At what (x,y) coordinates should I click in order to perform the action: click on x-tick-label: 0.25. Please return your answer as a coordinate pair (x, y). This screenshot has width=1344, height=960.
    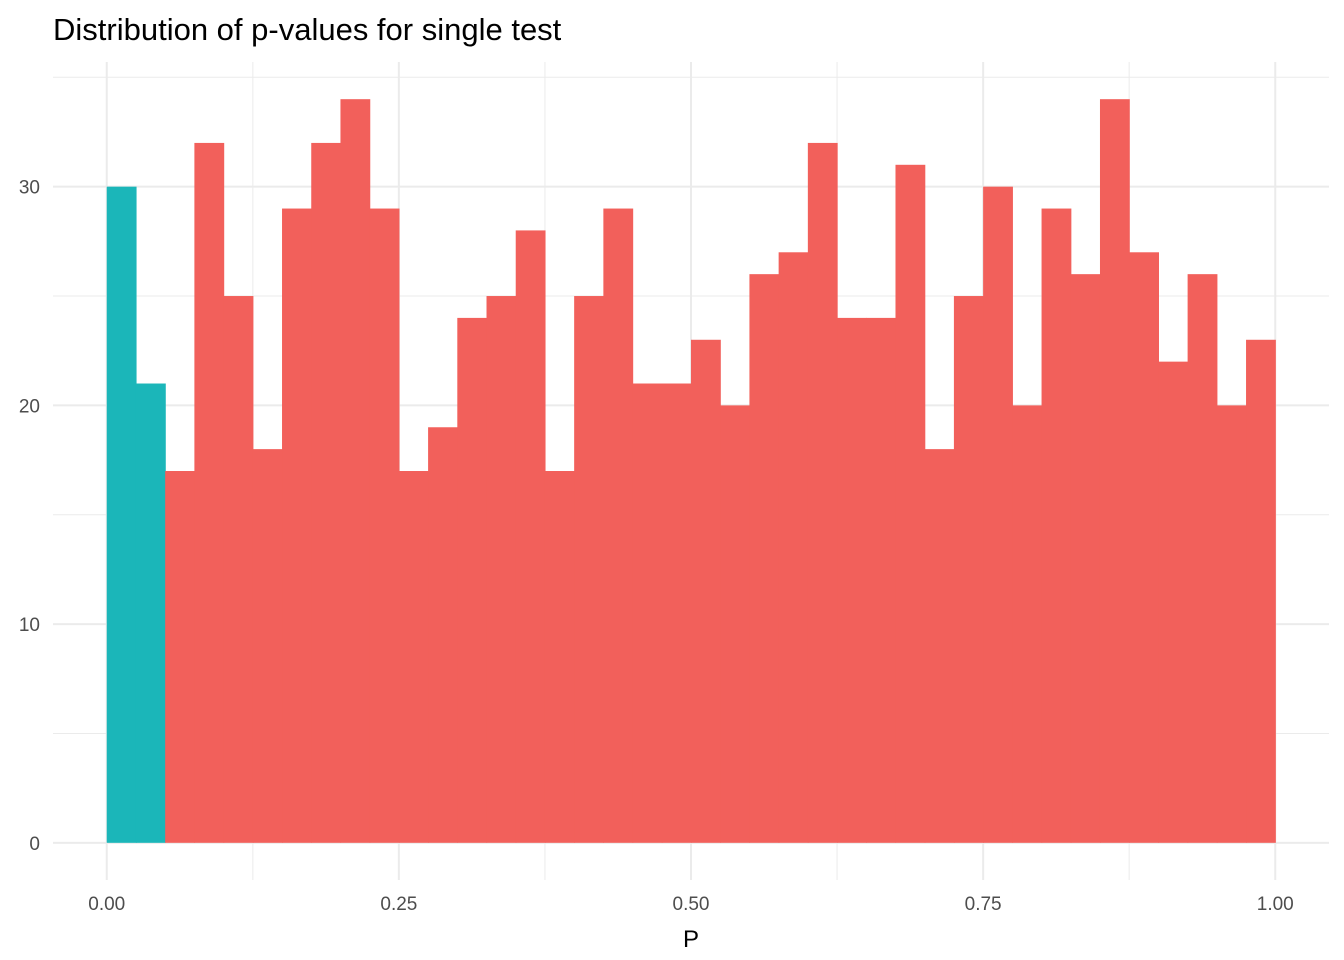
    Looking at the image, I should click on (398, 904).